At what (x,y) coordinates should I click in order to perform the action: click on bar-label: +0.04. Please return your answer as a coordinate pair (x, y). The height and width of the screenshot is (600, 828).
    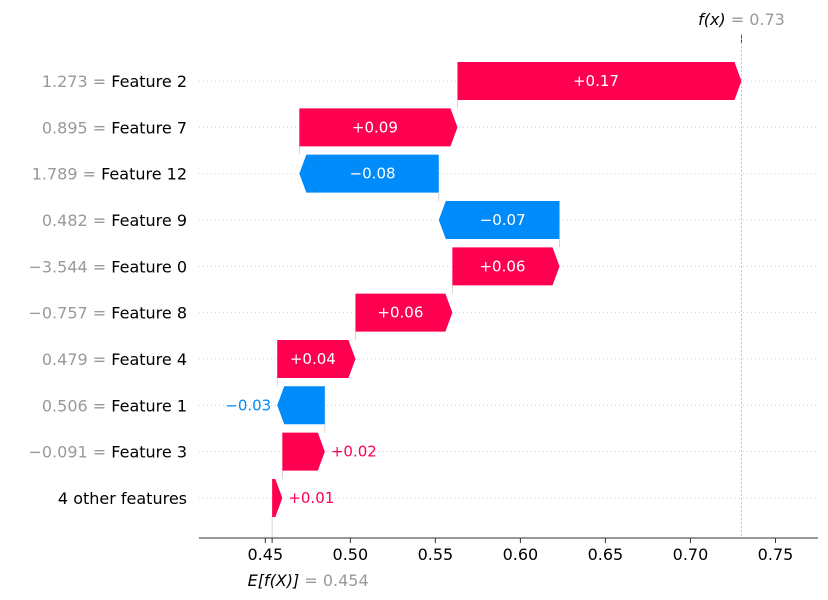
    Looking at the image, I should click on (313, 359).